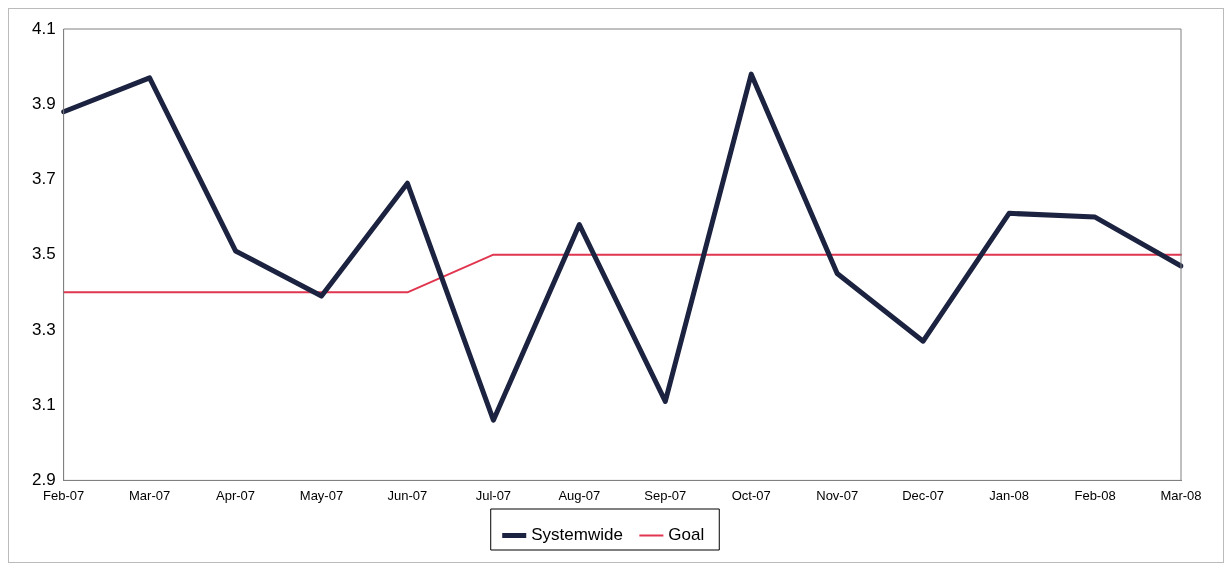  What do you see at coordinates (1095, 495) in the screenshot?
I see `x-tick-label: Feb-08` at bounding box center [1095, 495].